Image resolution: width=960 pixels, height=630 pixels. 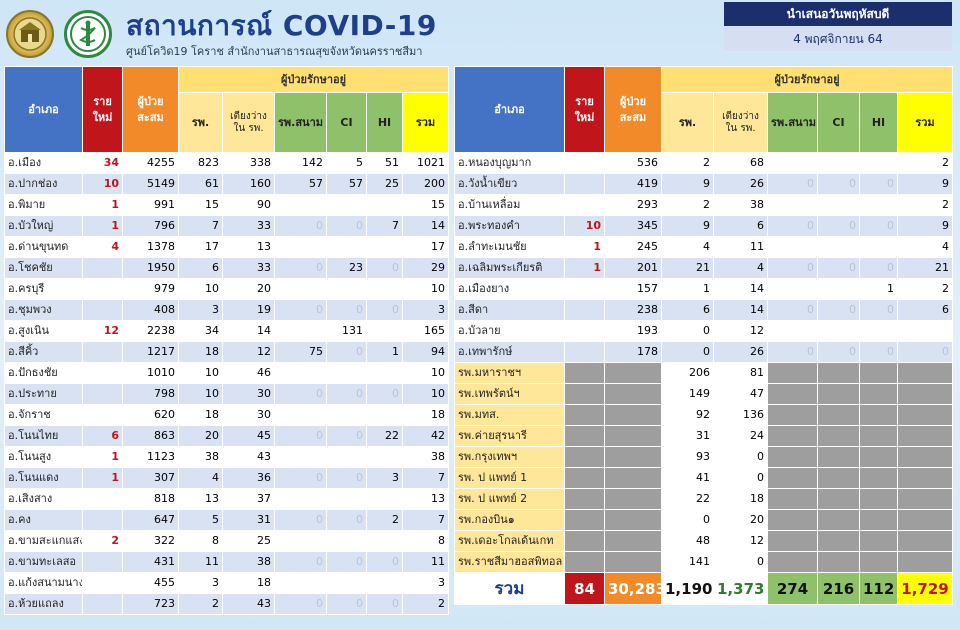 What do you see at coordinates (200, 205) in the screenshot?
I see `hospital-count: 15` at bounding box center [200, 205].